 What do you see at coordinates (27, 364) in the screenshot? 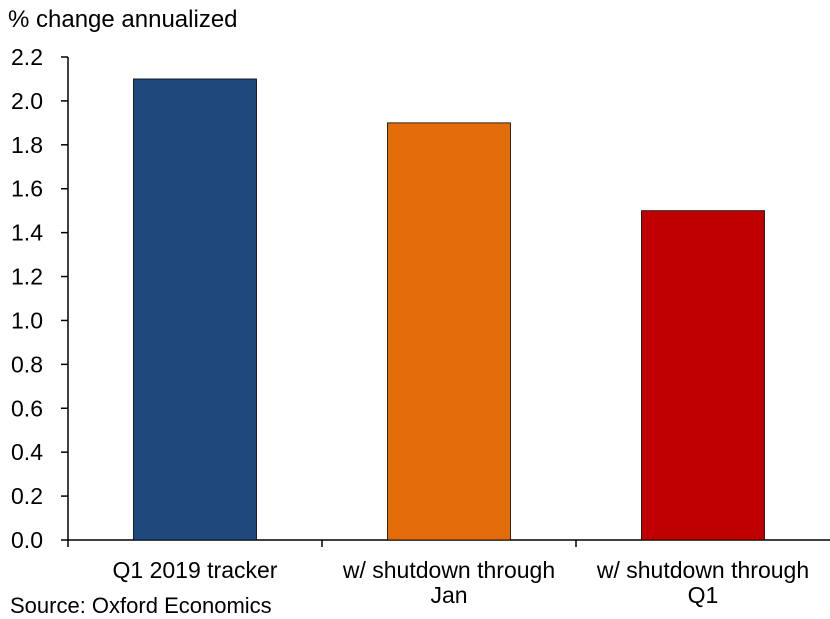
I see `y-tick-label: 0.8` at bounding box center [27, 364].